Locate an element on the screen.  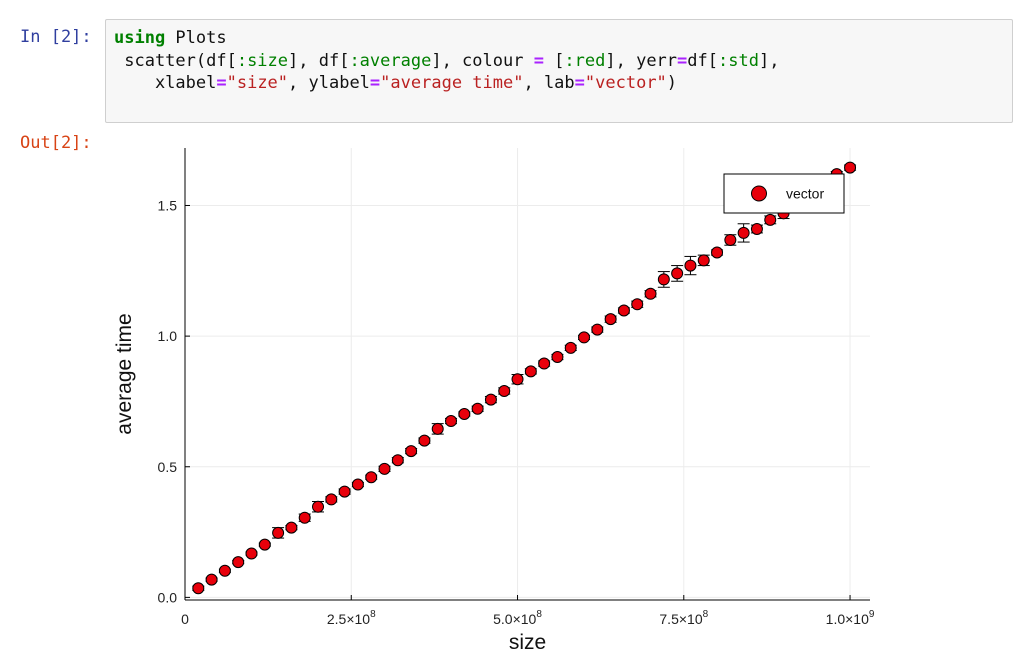
code-token: ], yerr is located at coordinates (641, 60).